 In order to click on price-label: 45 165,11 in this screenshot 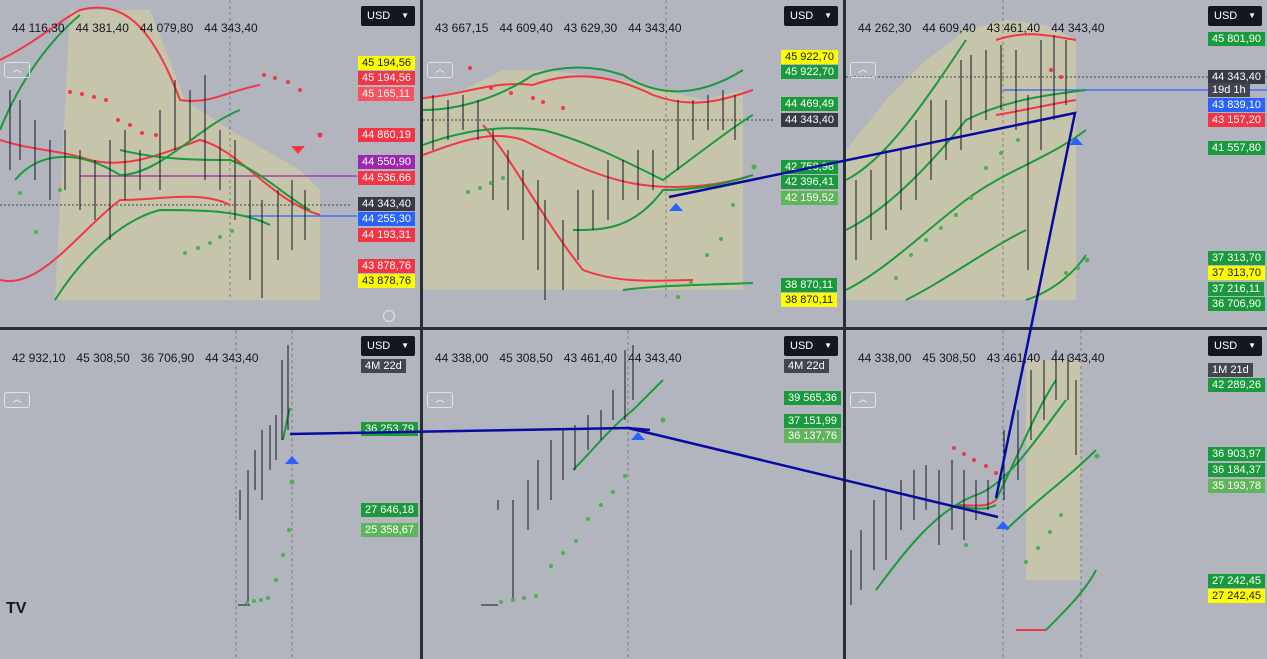, I will do `click(386, 94)`.